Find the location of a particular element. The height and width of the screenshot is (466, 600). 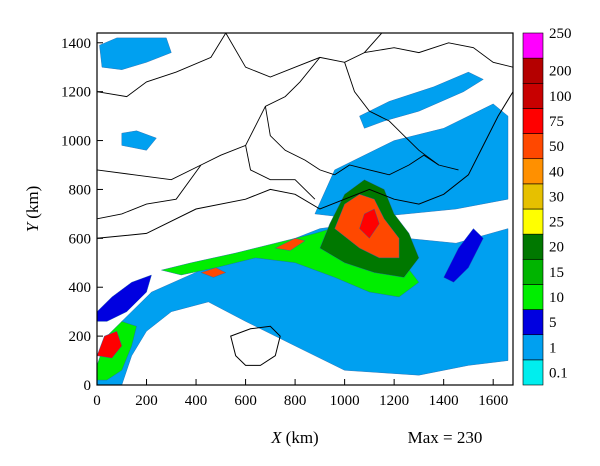

colorbar-label: 40 is located at coordinates (556, 172).